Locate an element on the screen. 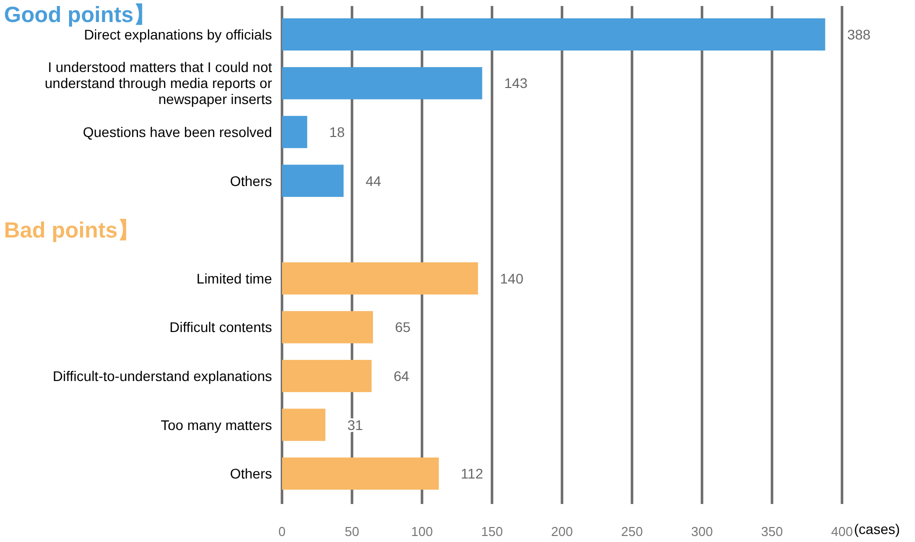  x-tick-label: 50 is located at coordinates (352, 531).